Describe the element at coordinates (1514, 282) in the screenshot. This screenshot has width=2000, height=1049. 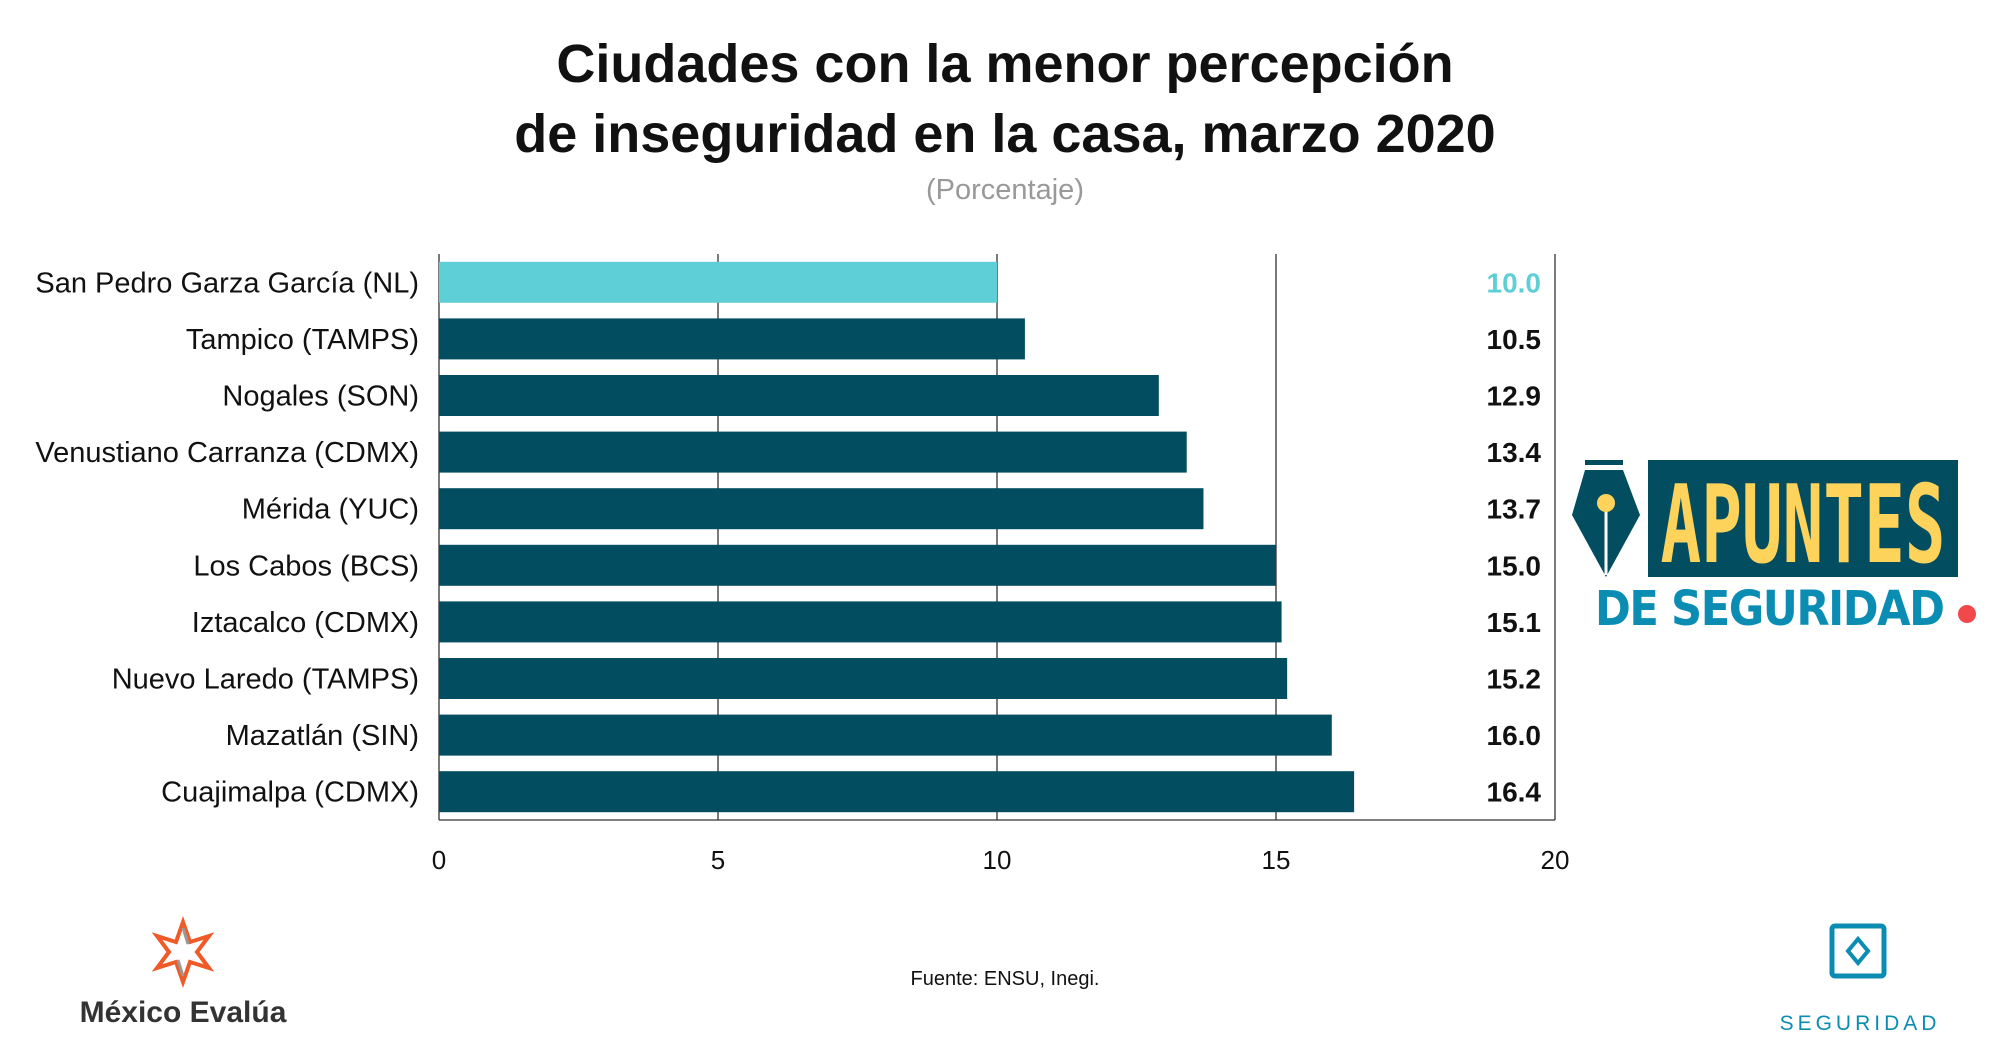
I see `value-label: 10.0` at that location.